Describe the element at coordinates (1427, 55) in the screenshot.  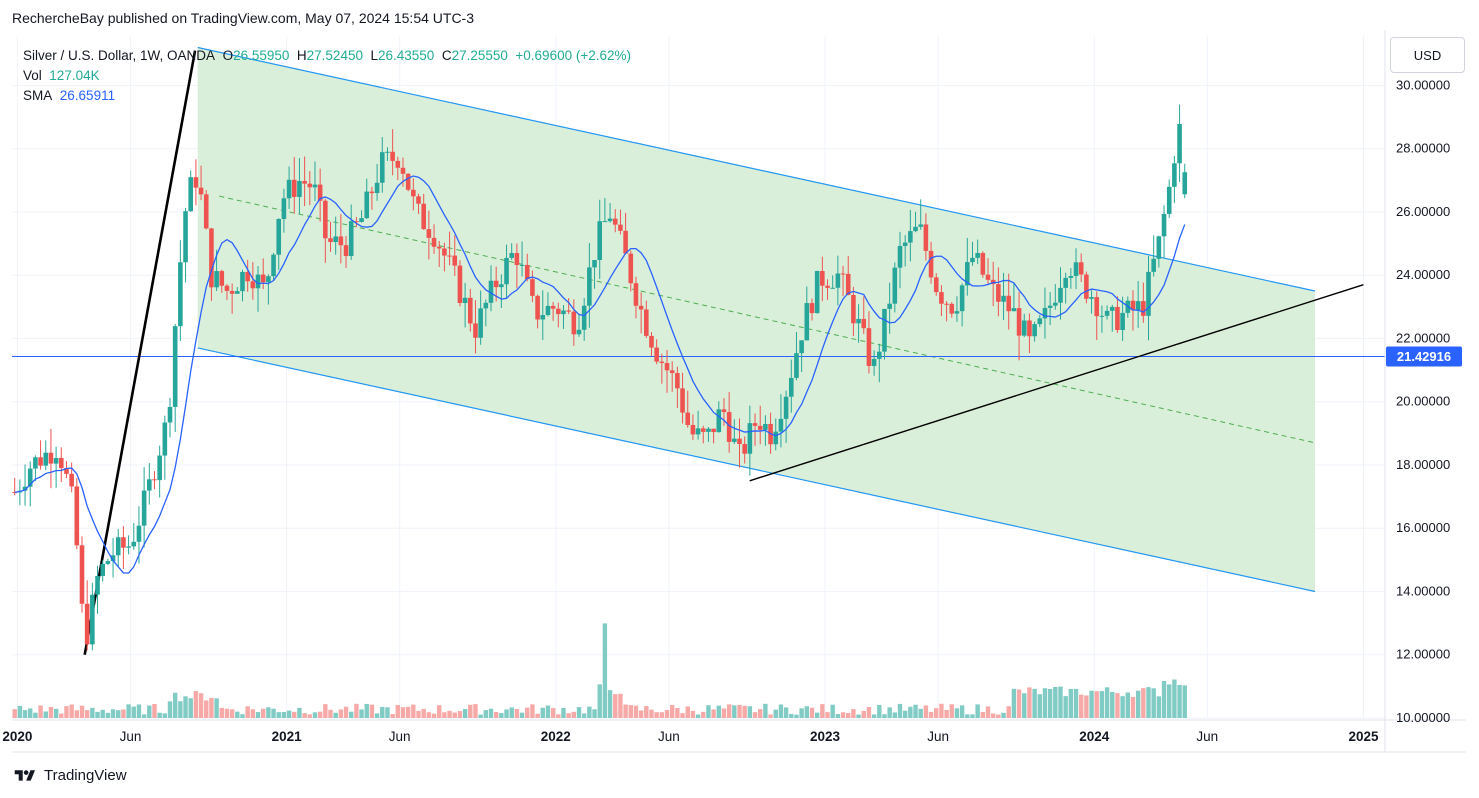
I see `currency-button: USD` at that location.